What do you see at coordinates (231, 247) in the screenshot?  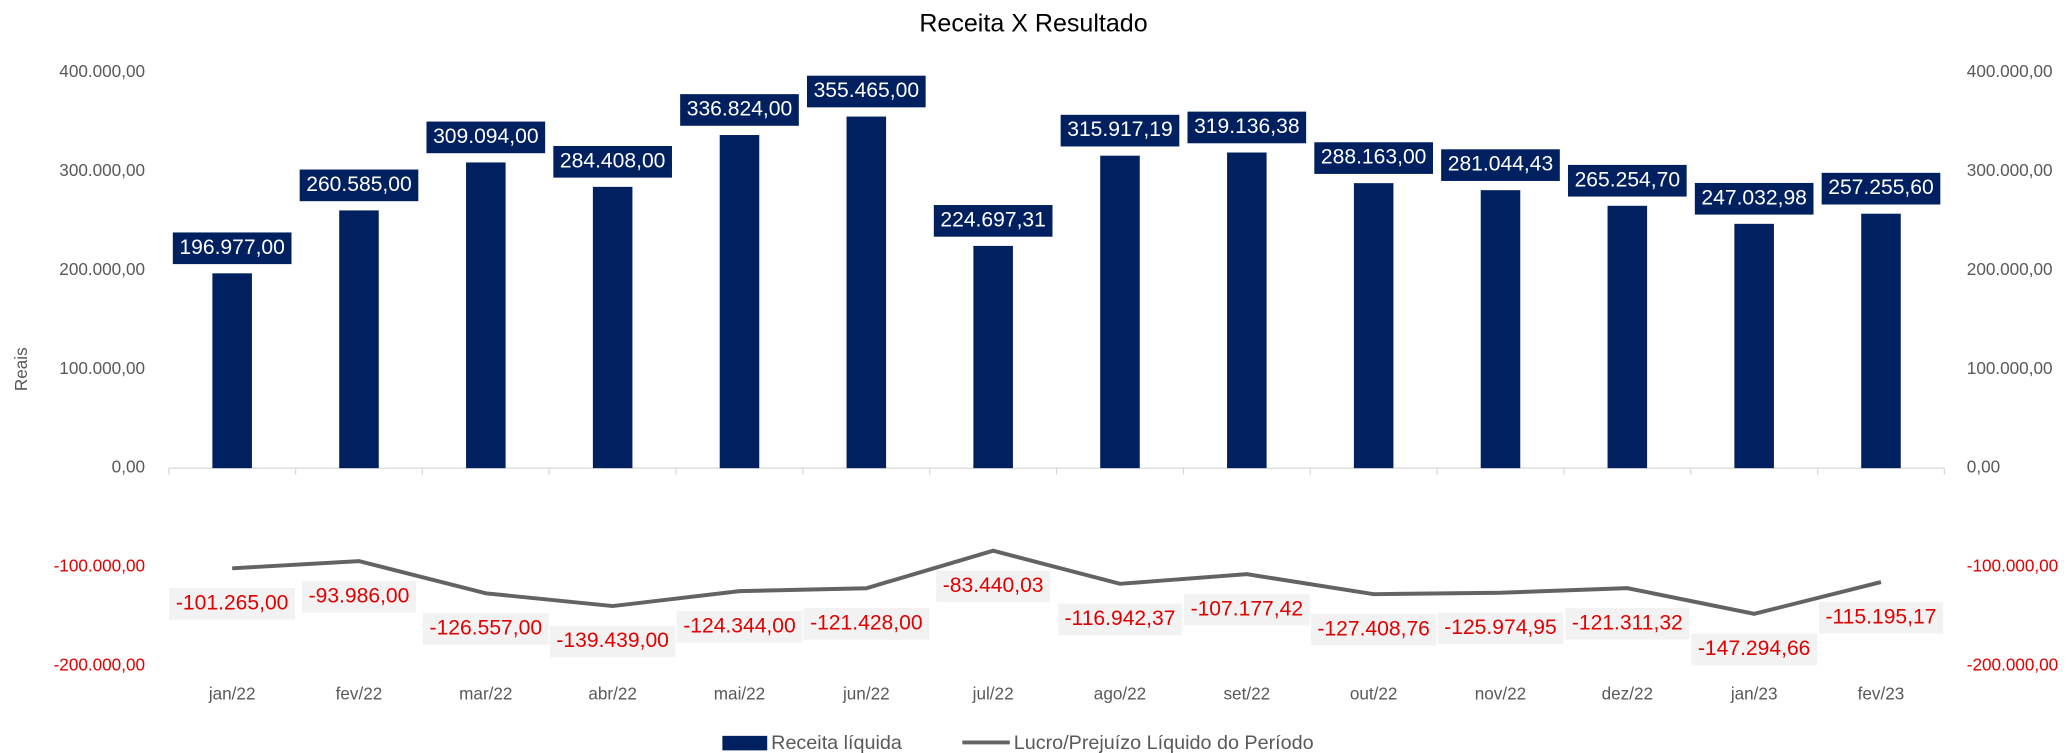 I see `bar-label-text: 196.977,00` at bounding box center [231, 247].